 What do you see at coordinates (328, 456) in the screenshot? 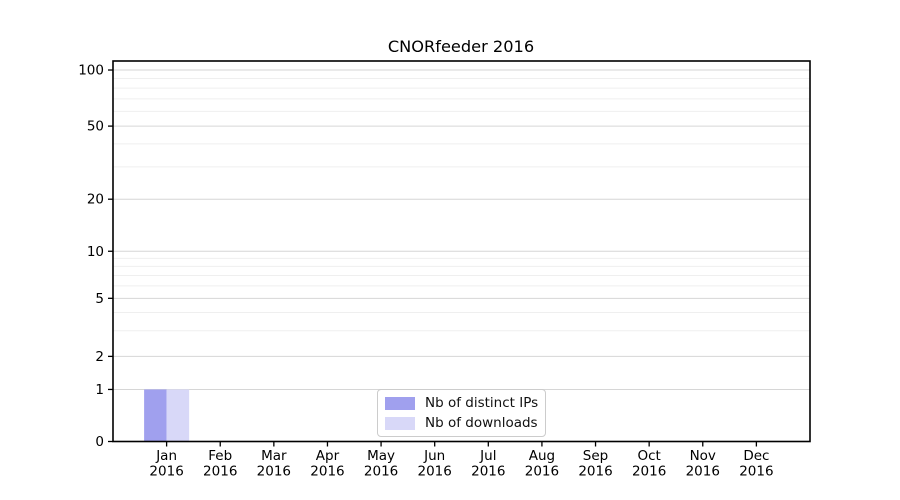
I see `x-tick-label-month: Apr` at bounding box center [328, 456].